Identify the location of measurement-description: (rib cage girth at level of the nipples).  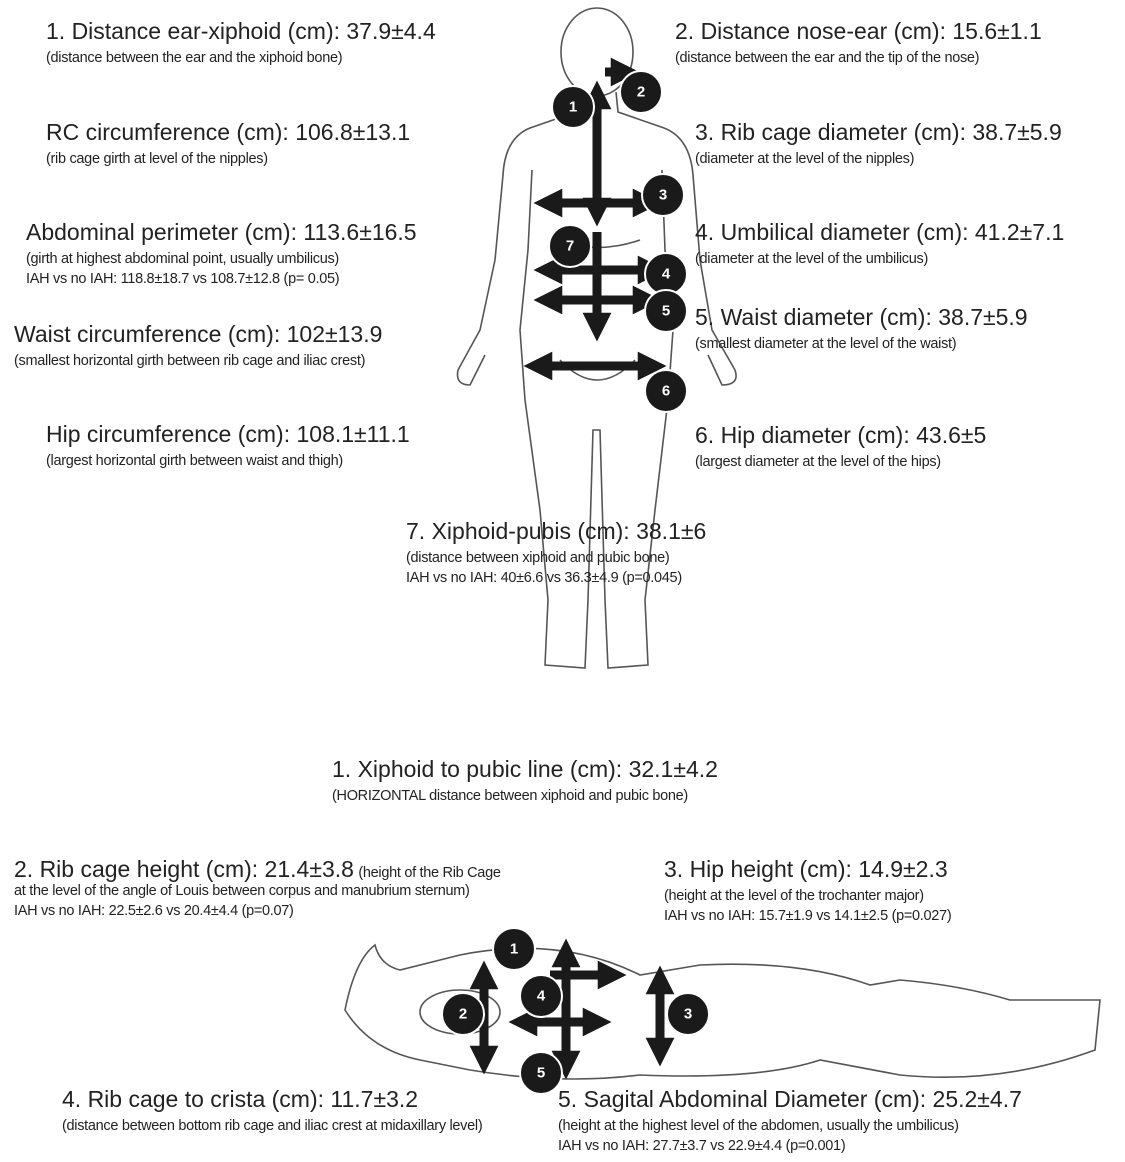
(157, 159).